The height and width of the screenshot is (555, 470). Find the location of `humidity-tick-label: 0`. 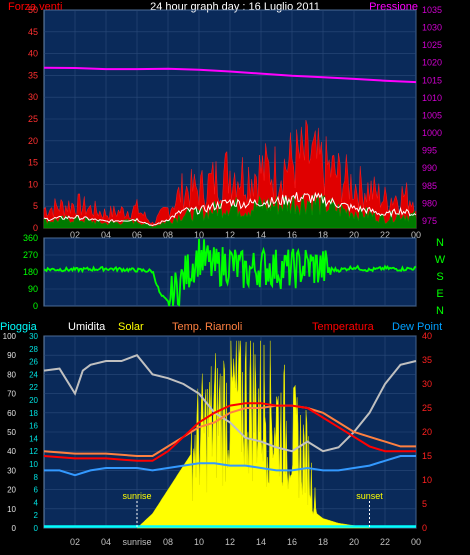

humidity-tick-label: 0 is located at coordinates (14, 528).